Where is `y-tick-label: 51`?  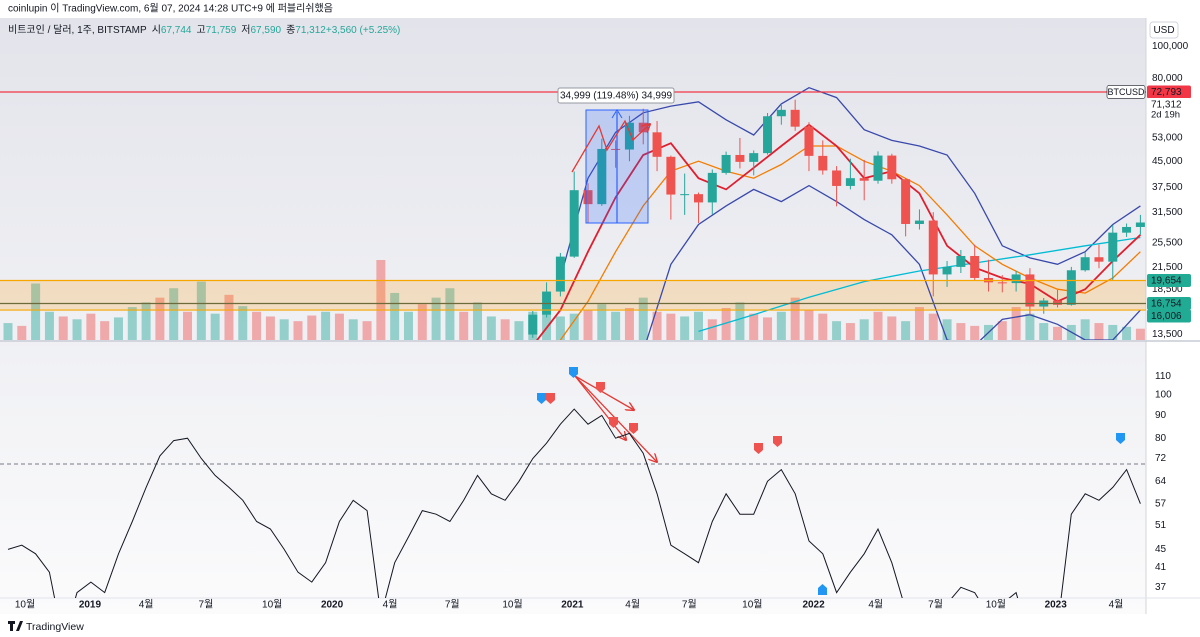 y-tick-label: 51 is located at coordinates (1161, 525).